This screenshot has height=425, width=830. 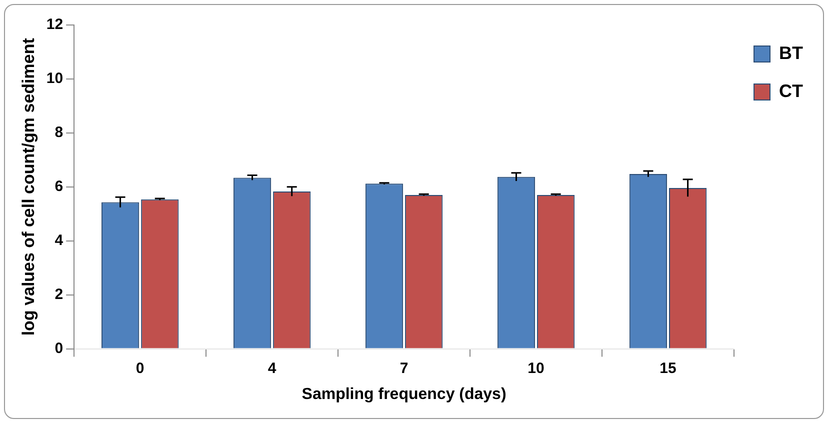 What do you see at coordinates (404, 394) in the screenshot?
I see `x-axis-title: Sampling frequency (days)` at bounding box center [404, 394].